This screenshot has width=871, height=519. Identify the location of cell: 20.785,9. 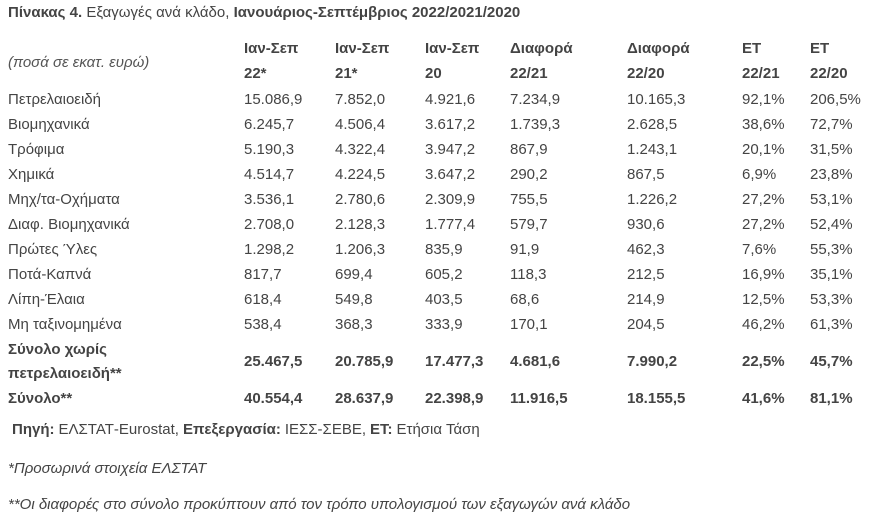
(364, 361).